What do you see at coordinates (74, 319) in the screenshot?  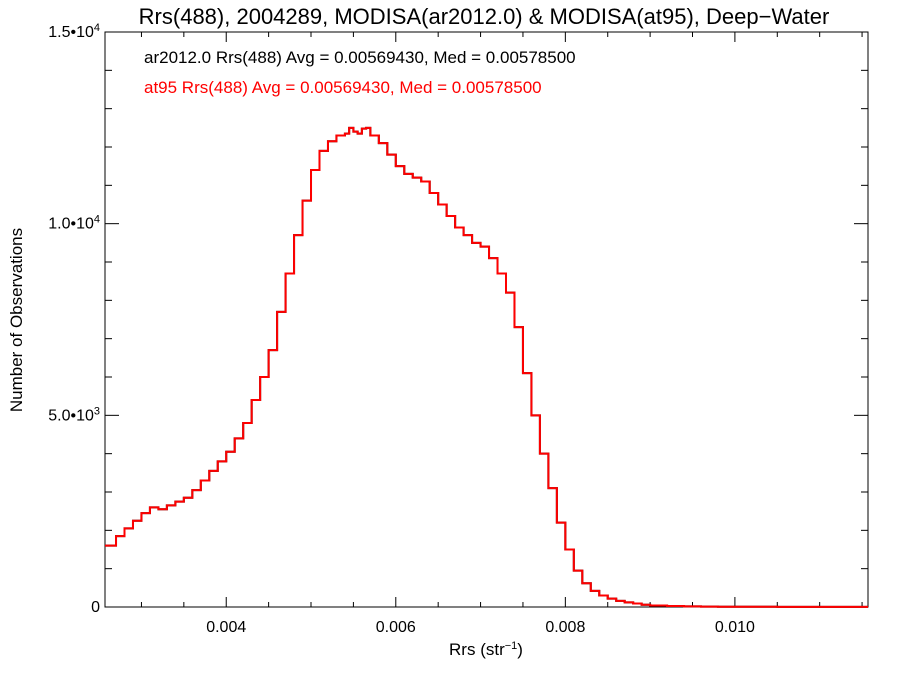 I see `y-axis-tick-labels: 0 5.0•103 1.0•104 1.5•104` at bounding box center [74, 319].